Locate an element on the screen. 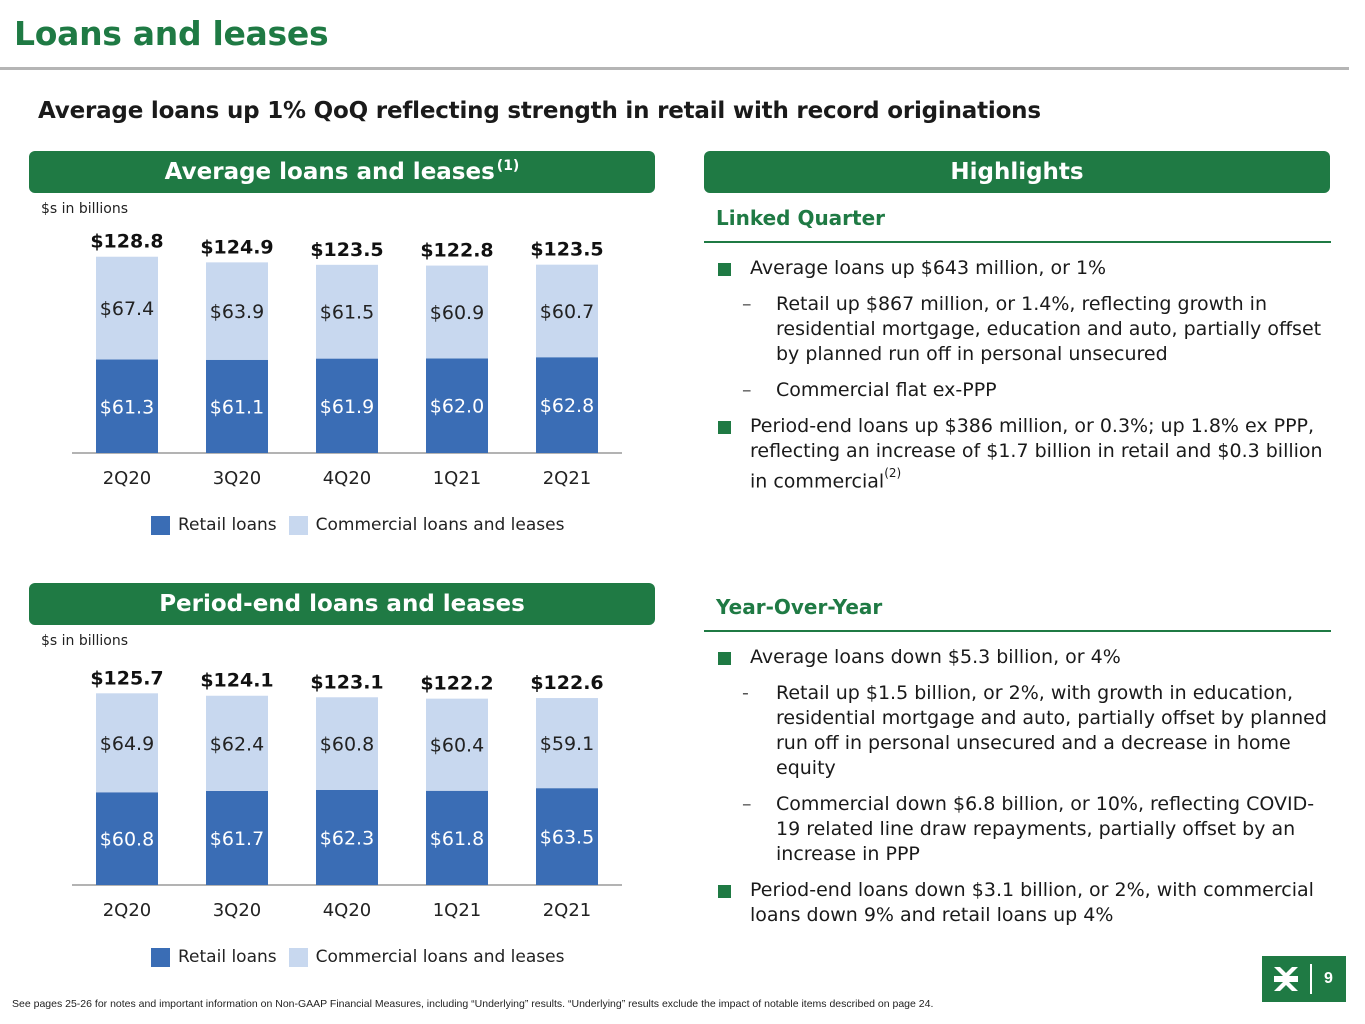 The image size is (1365, 1024). total-label: $122.2 is located at coordinates (456, 684).